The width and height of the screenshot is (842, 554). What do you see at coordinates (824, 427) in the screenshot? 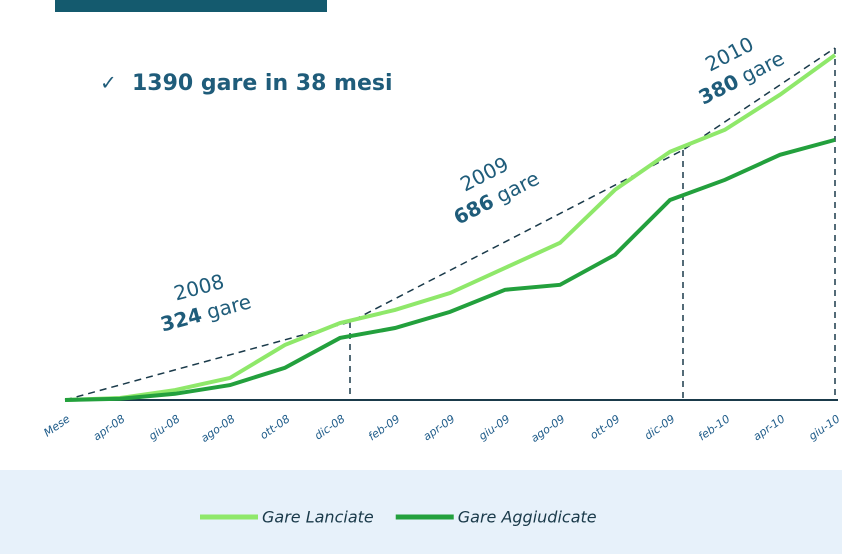
I see `x-tick-label: giu-10` at bounding box center [824, 427].